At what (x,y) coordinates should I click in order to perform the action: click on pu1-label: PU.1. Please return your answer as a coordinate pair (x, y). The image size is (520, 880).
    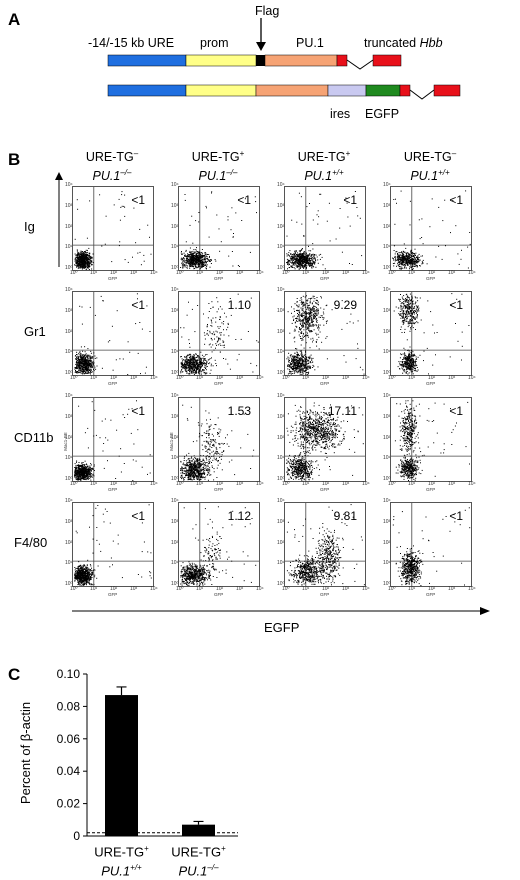
    Looking at the image, I should click on (310, 43).